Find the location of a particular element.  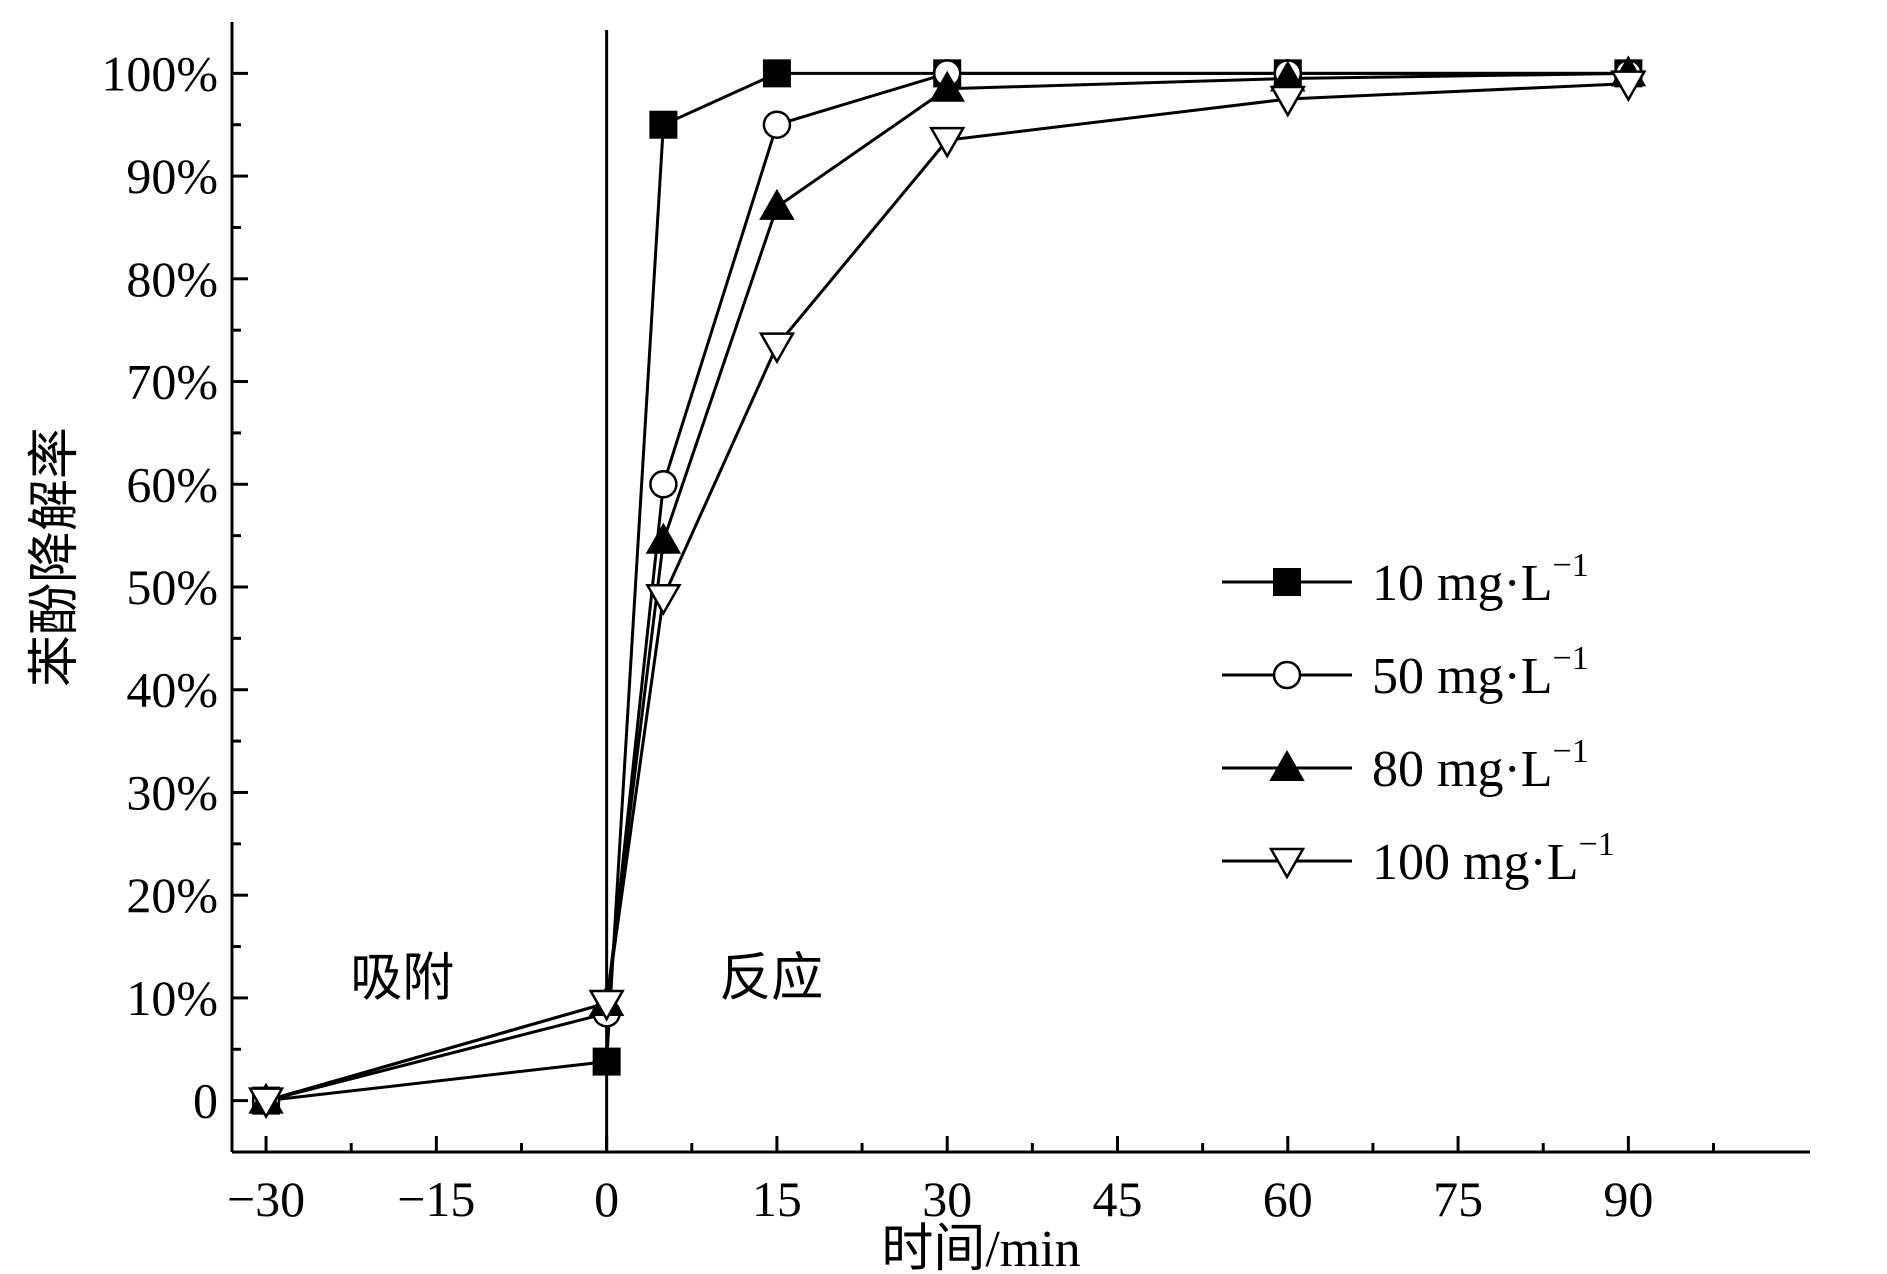

x-tick-label: 75 is located at coordinates (1458, 1199).